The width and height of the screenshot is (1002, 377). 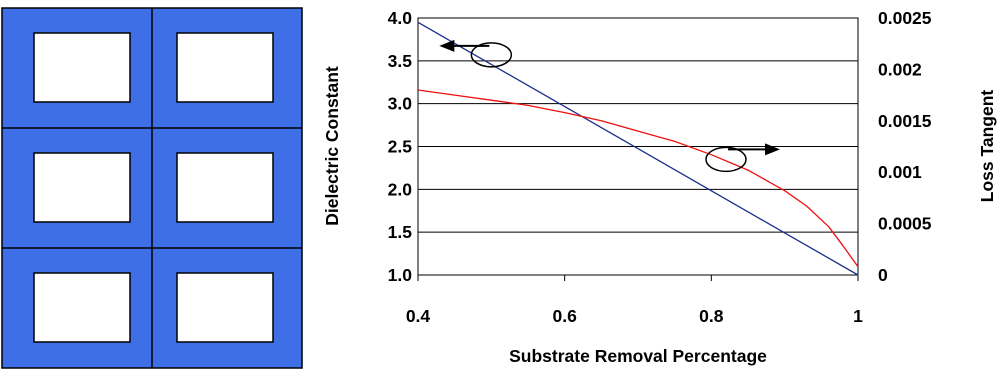 What do you see at coordinates (418, 316) in the screenshot?
I see `x-tick-label: 0.4` at bounding box center [418, 316].